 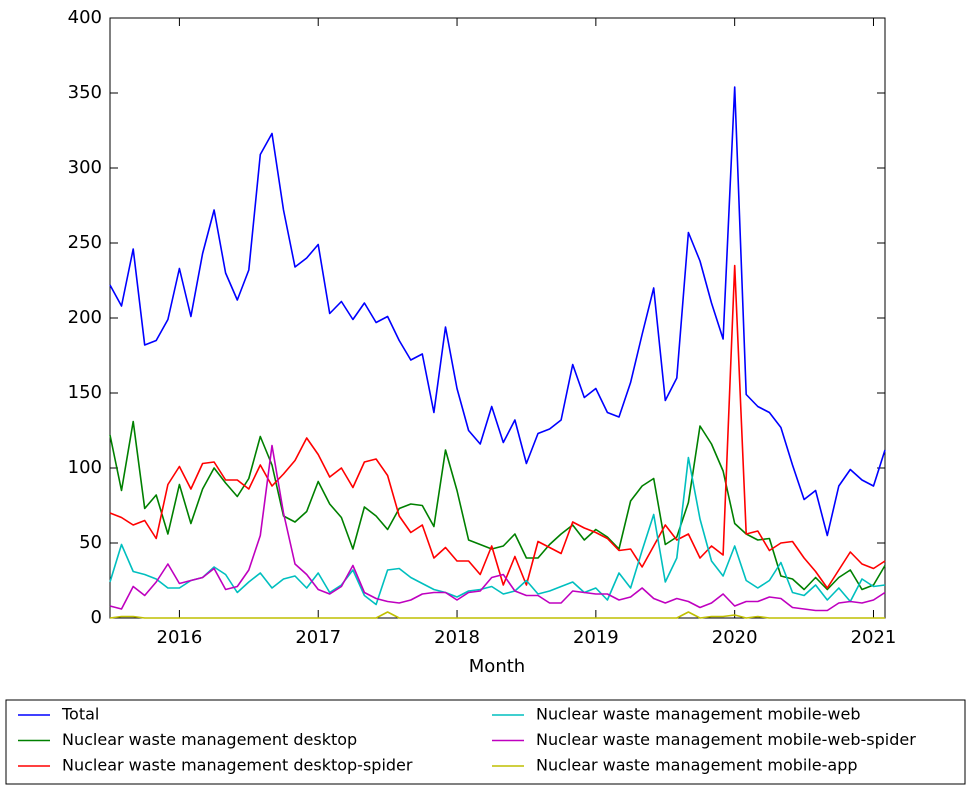 What do you see at coordinates (318, 637) in the screenshot?
I see `x-tick-label: 2017` at bounding box center [318, 637].